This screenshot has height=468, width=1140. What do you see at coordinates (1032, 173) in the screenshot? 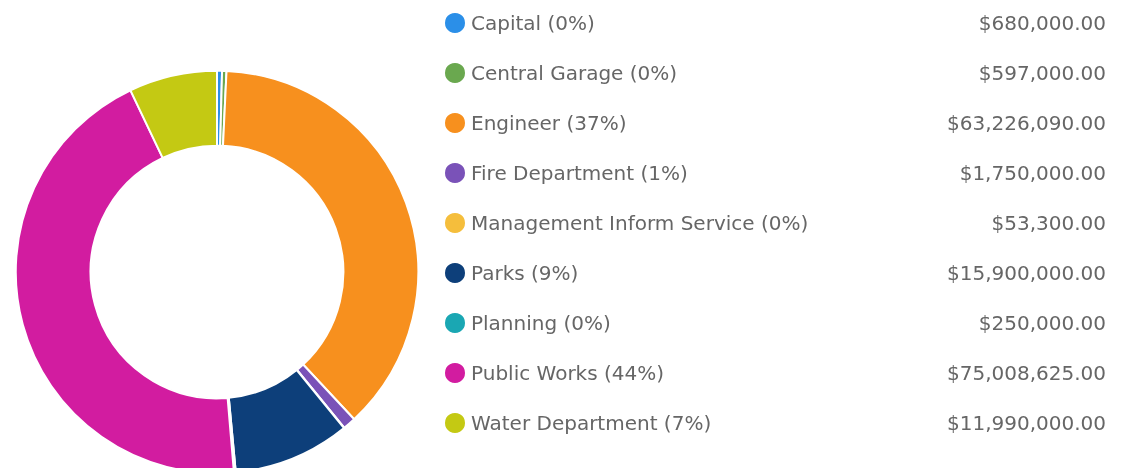
I see `data-label: $1,750,000.00` at bounding box center [1032, 173].